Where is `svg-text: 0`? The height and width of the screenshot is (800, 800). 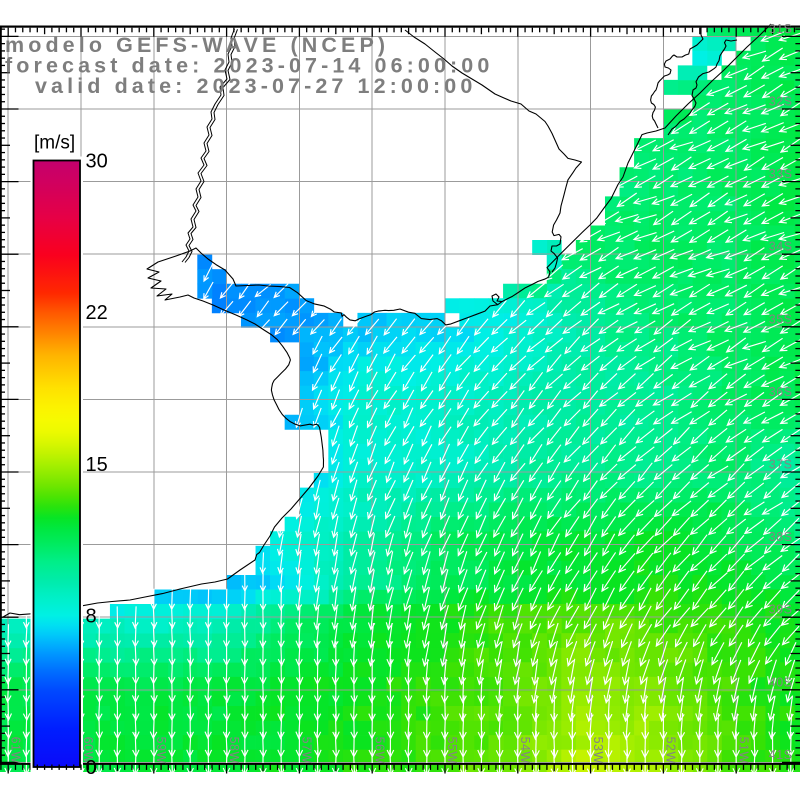 svg-text: 0 is located at coordinates (91, 768).